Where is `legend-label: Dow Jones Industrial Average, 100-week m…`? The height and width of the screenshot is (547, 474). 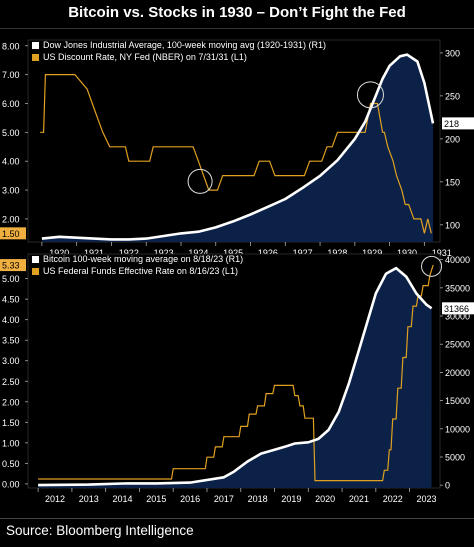
legend-label: Dow Jones Industrial Average, 100-week m… is located at coordinates (184, 45).